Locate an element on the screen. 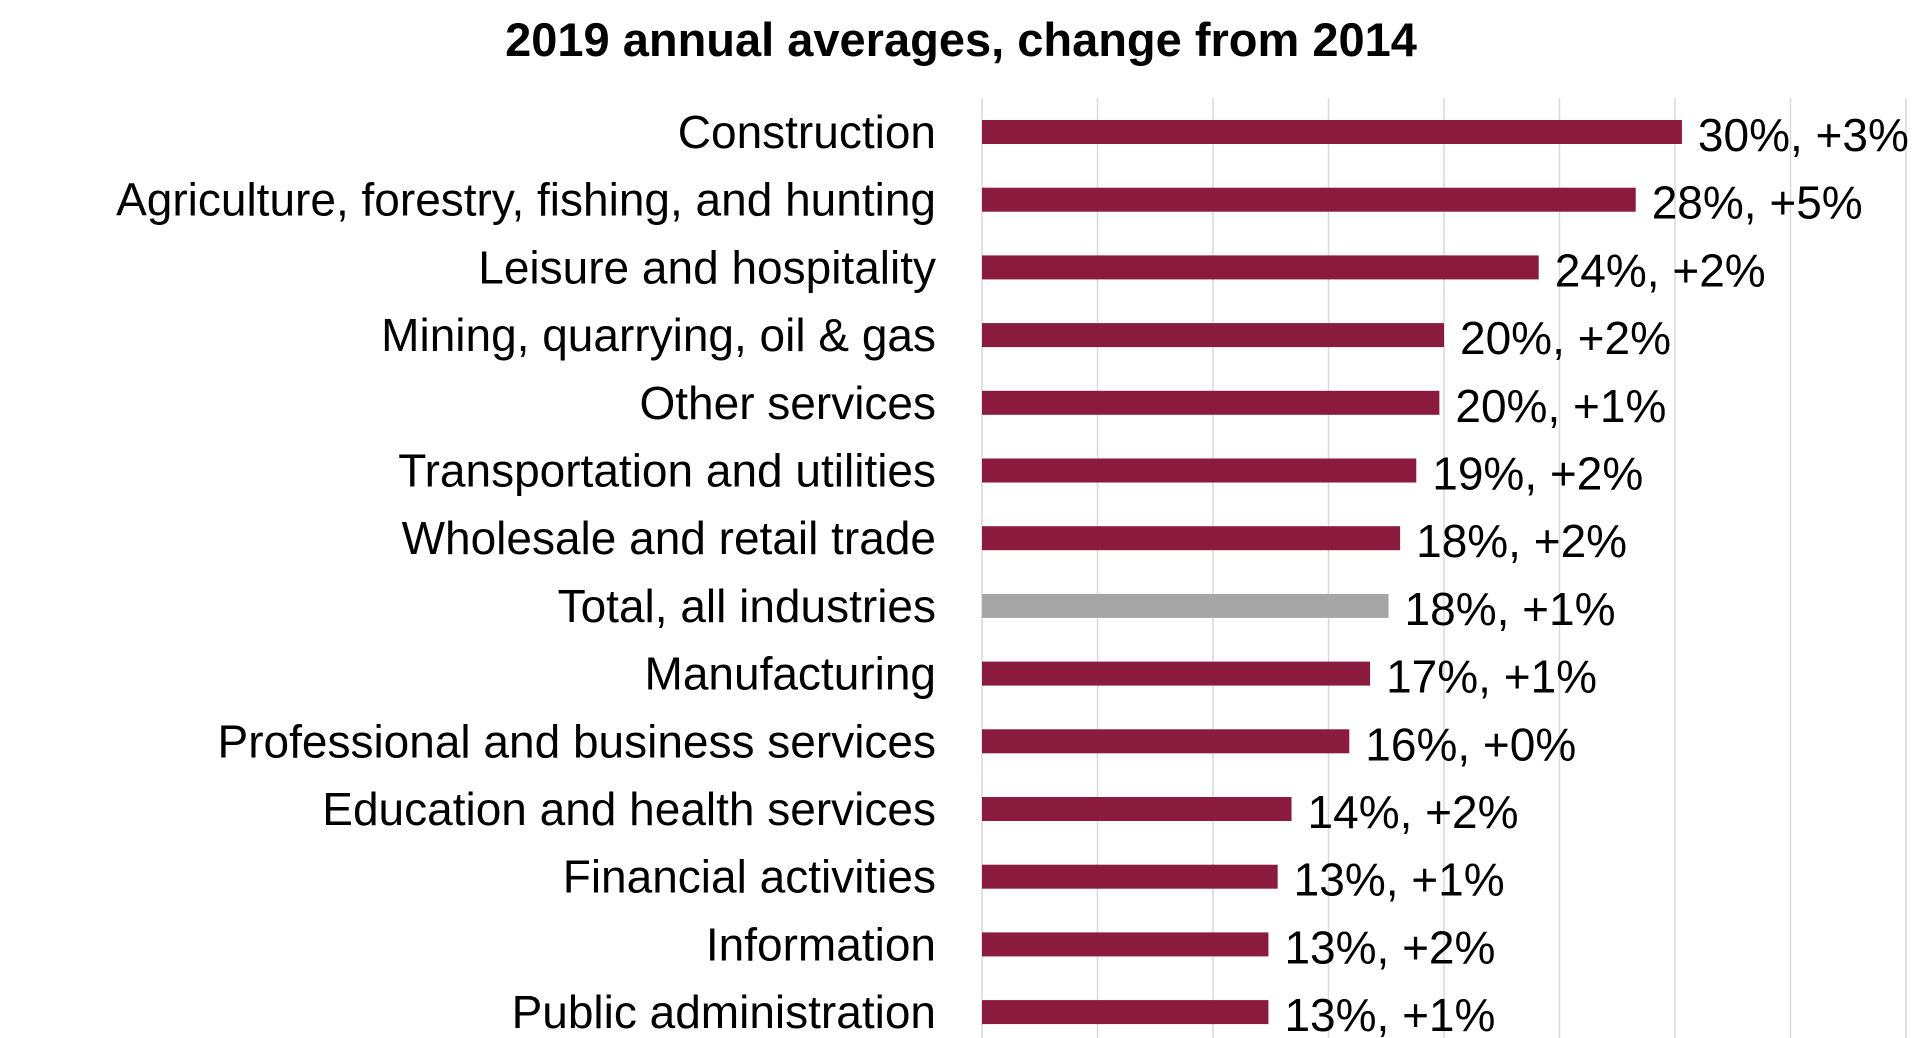  category-label: Information is located at coordinates (821, 944).